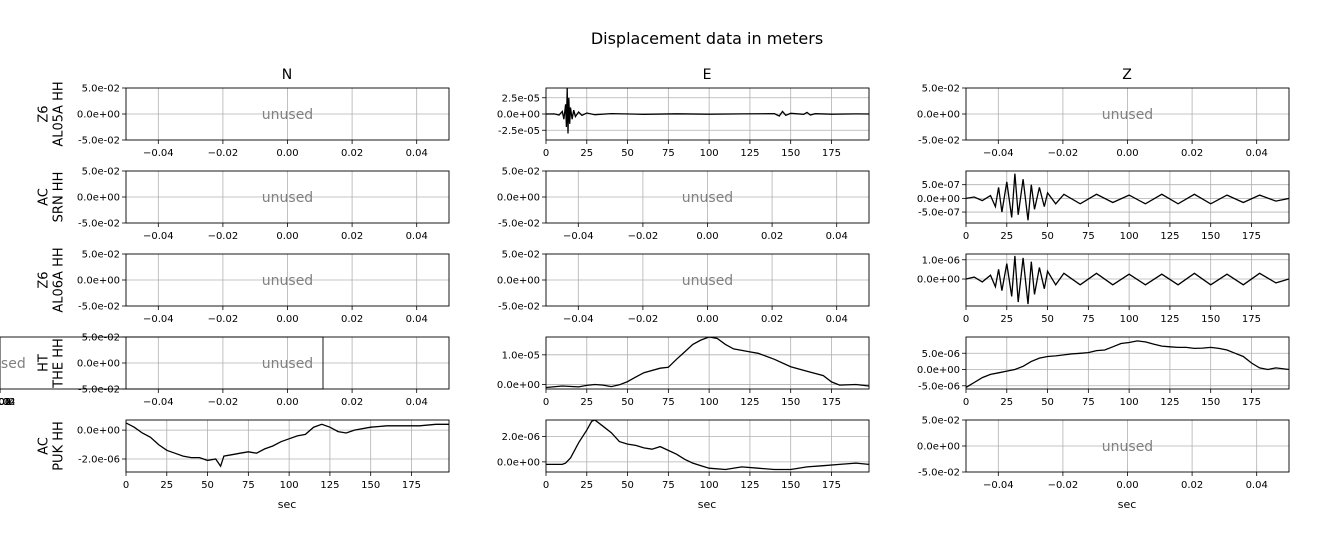  Describe the element at coordinates (707, 75) in the screenshot. I see `column-title-e: E` at that location.